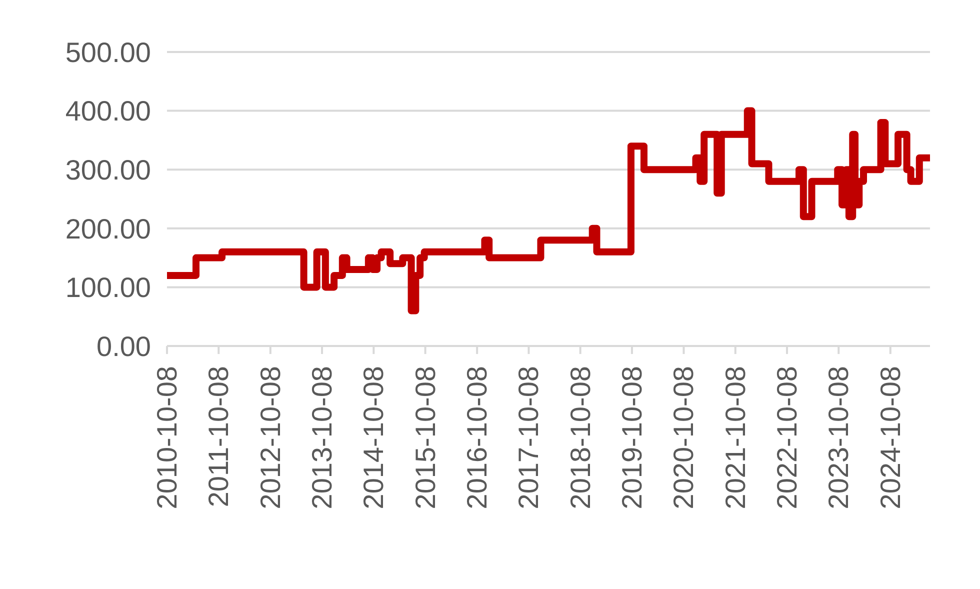 This screenshot has height=589, width=980. Describe the element at coordinates (108, 170) in the screenshot. I see `y-tick-label: 300.00` at that location.